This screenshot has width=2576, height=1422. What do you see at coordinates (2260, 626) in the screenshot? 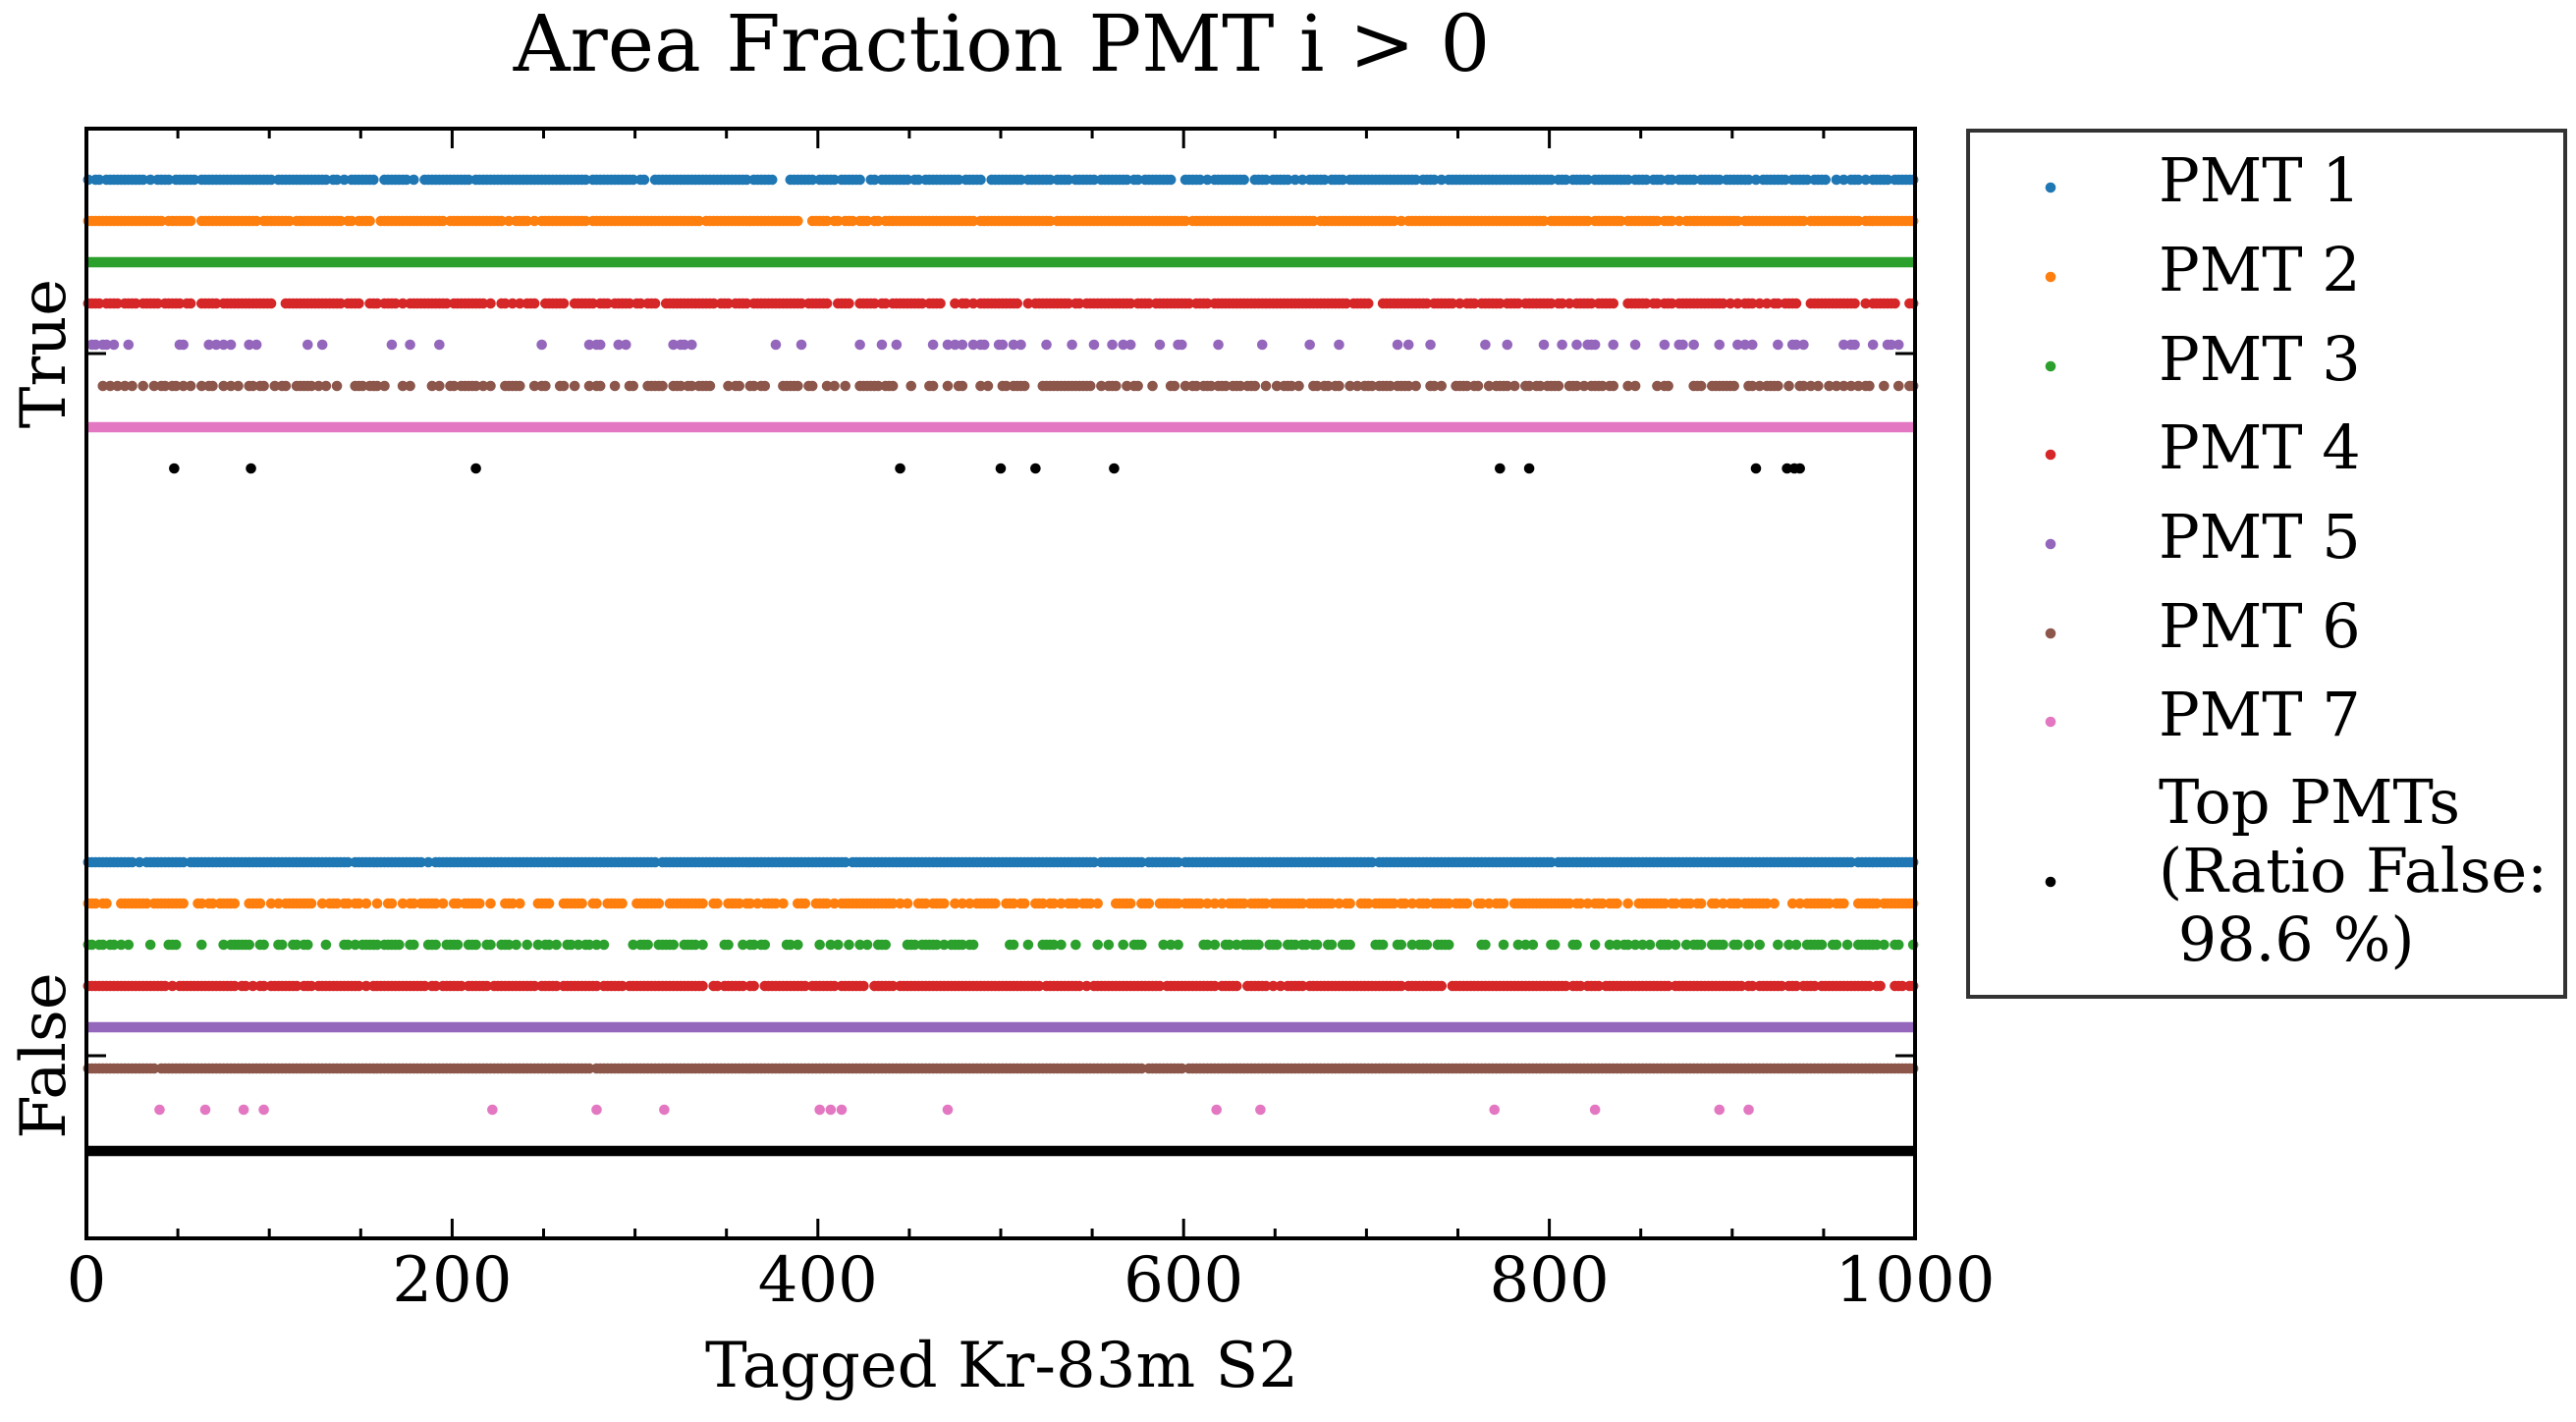
I see `legend-label: PMT 6` at bounding box center [2260, 626].